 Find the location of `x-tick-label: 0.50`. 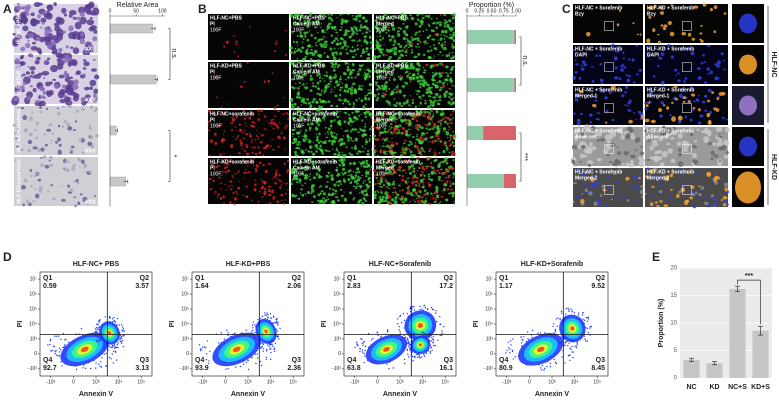

x-tick-label: 0.50 is located at coordinates (492, 11).